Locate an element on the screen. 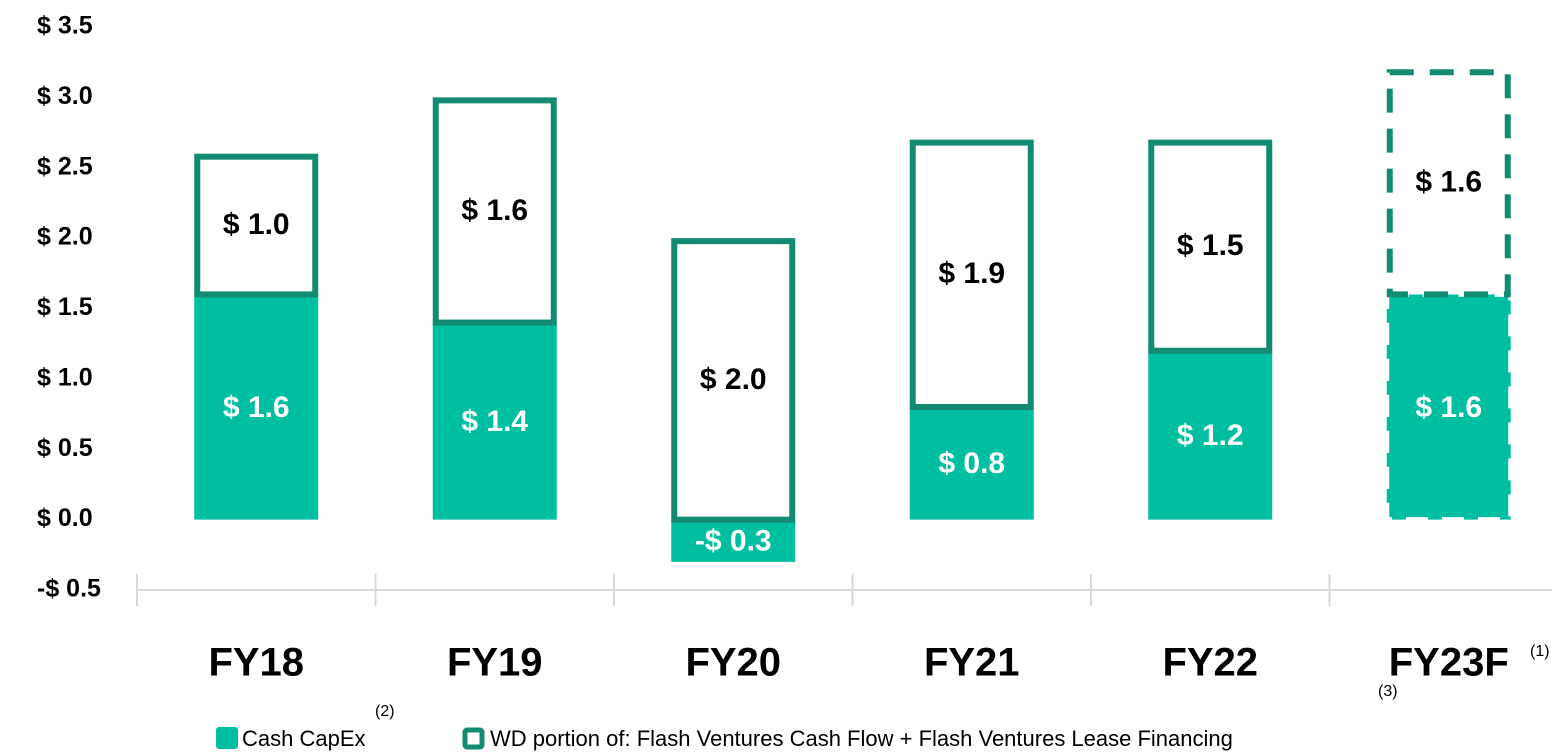  x-tick-label: FY18 is located at coordinates (256, 663).